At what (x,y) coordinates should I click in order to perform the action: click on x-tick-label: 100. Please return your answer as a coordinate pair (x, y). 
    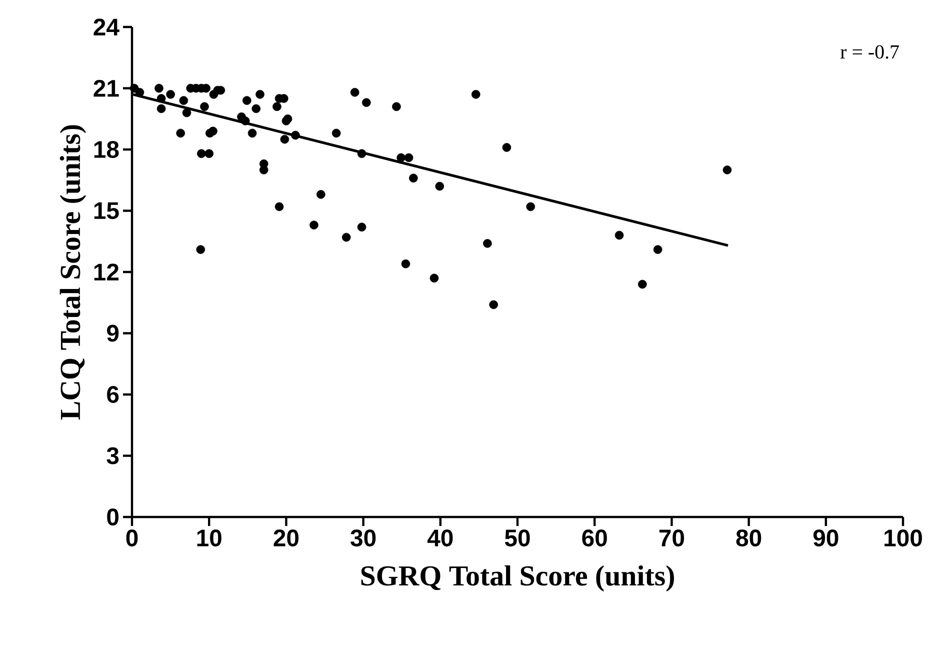
    Looking at the image, I should click on (903, 538).